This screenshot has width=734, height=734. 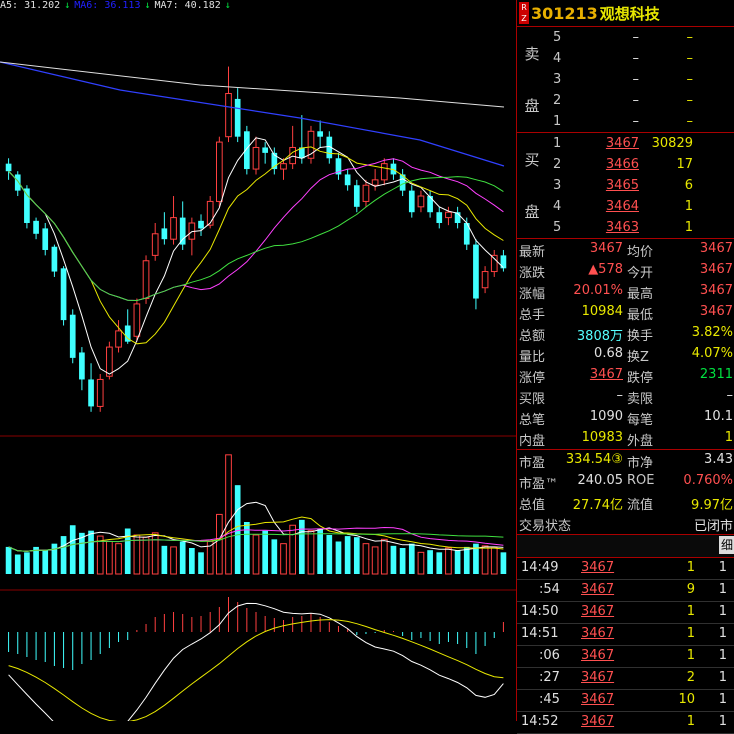 What do you see at coordinates (600, 480) in the screenshot?
I see `stat-value: 240.05` at bounding box center [600, 480].